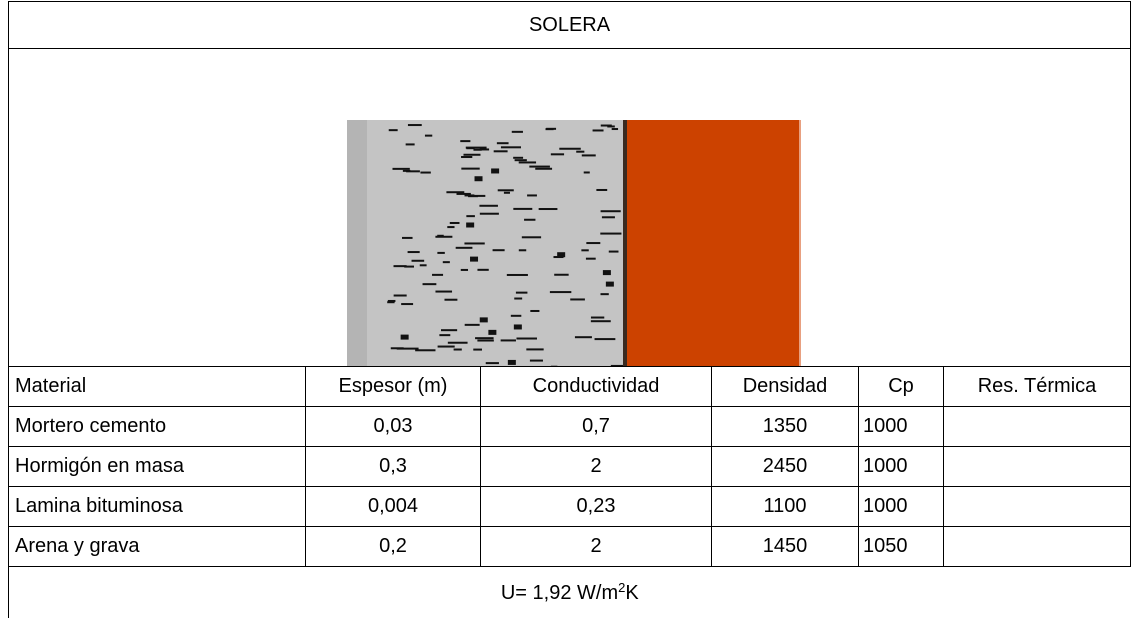  Describe the element at coordinates (1037, 387) in the screenshot. I see `header-cell: Res. Térmica` at that location.